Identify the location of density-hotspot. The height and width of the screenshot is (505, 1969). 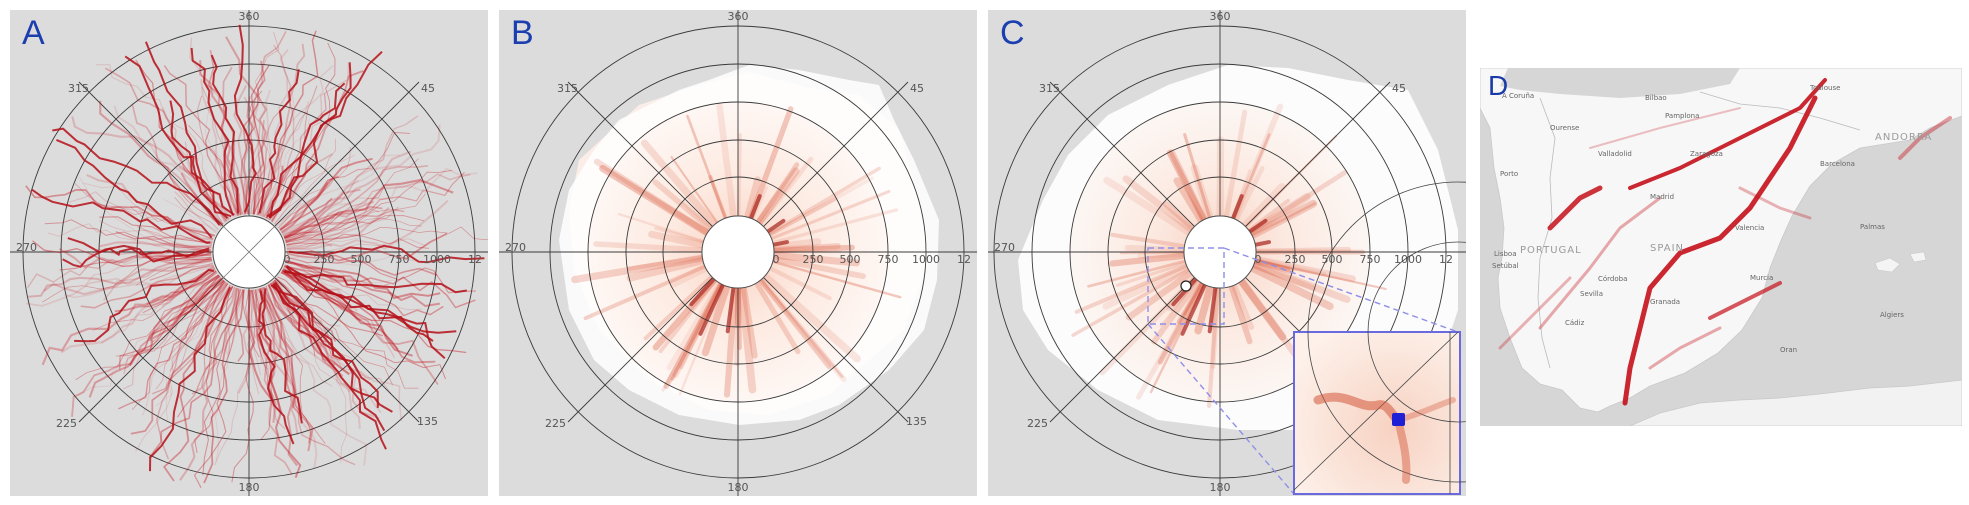
(1257, 226).